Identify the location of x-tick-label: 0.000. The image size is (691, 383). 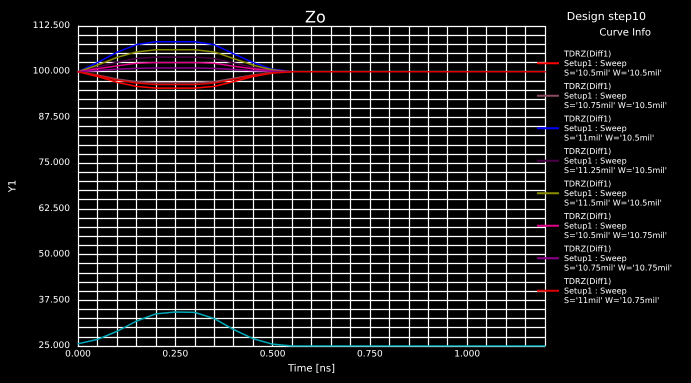
(78, 355).